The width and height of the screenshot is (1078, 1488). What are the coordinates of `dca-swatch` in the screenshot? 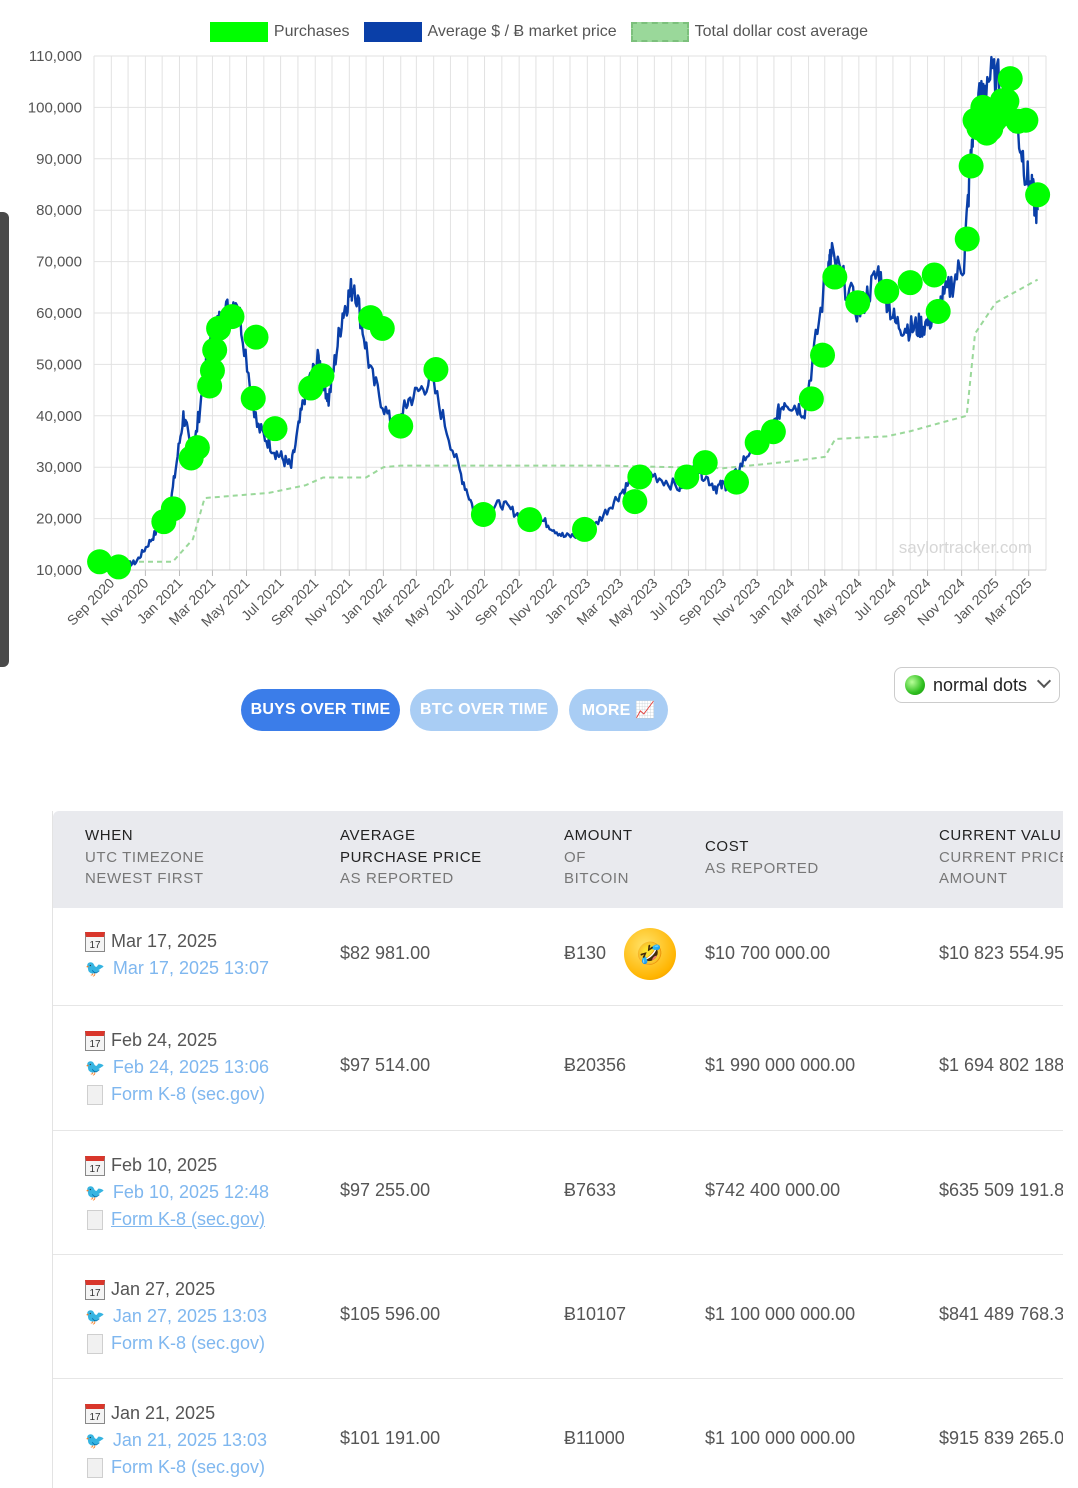 It's located at (659, 32).